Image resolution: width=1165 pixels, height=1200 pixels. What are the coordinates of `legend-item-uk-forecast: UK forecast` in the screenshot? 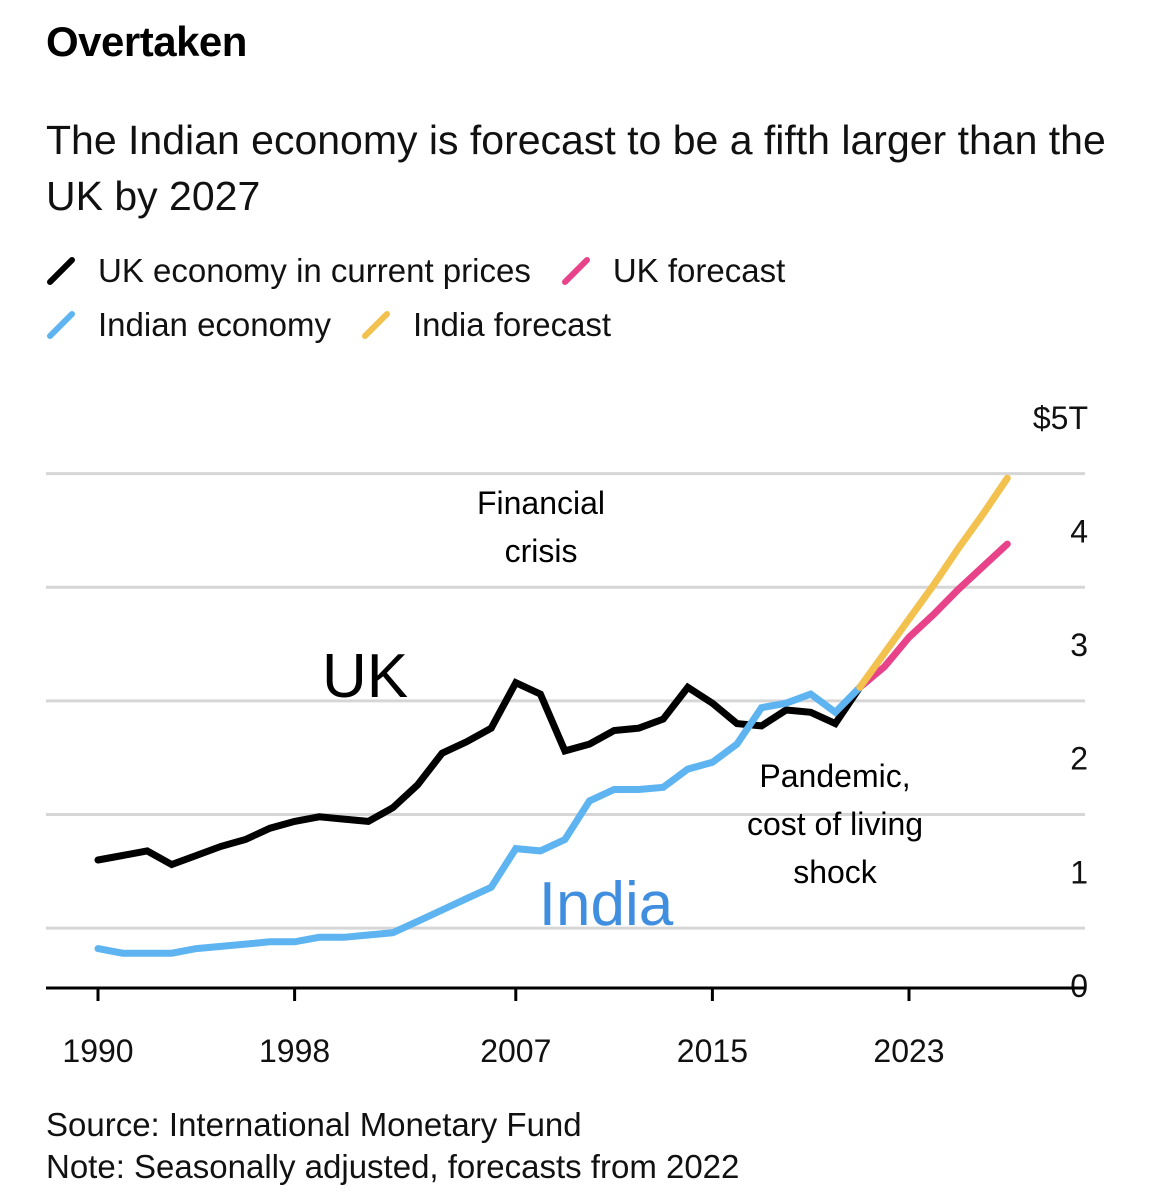 It's located at (673, 271).